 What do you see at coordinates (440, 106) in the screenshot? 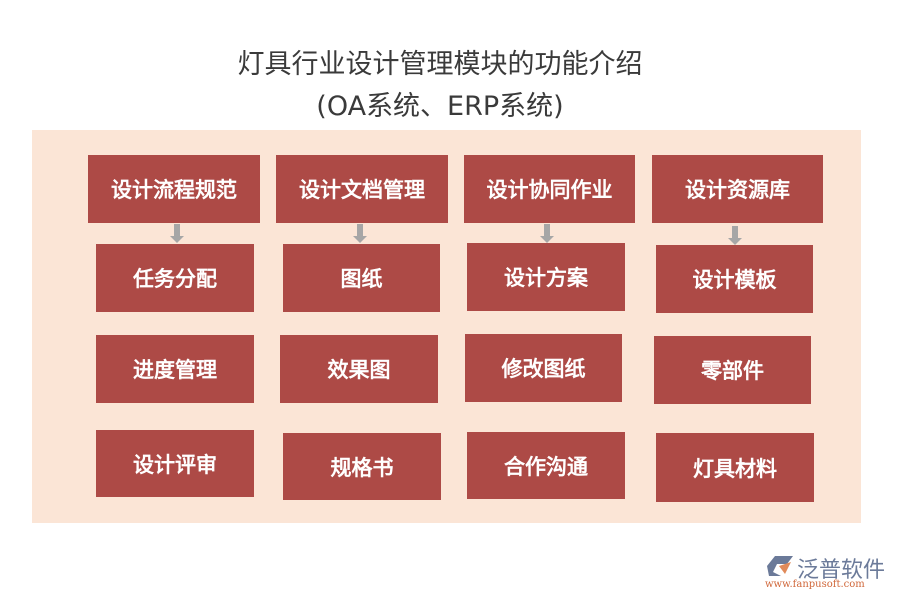
I see `title-line2: (OA系统、ERP系统)` at bounding box center [440, 106].